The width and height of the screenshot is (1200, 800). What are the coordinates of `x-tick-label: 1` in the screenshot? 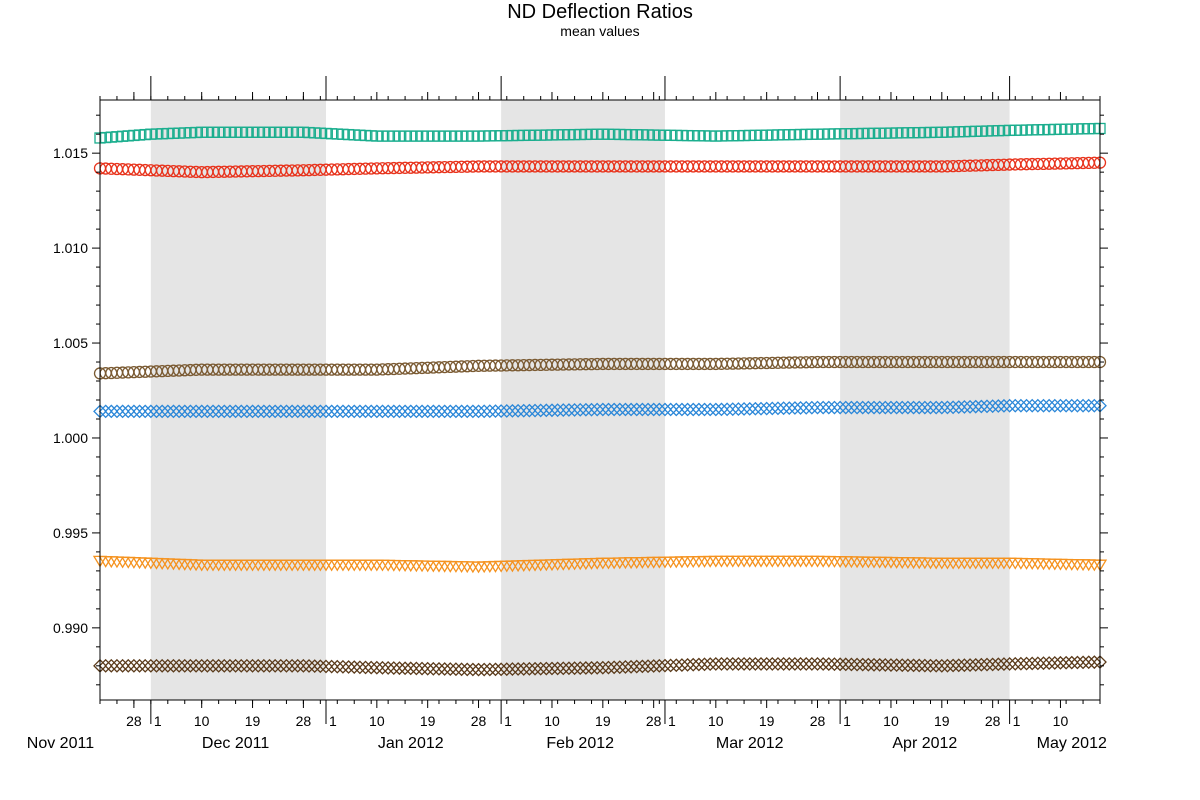 It's located at (158, 721).